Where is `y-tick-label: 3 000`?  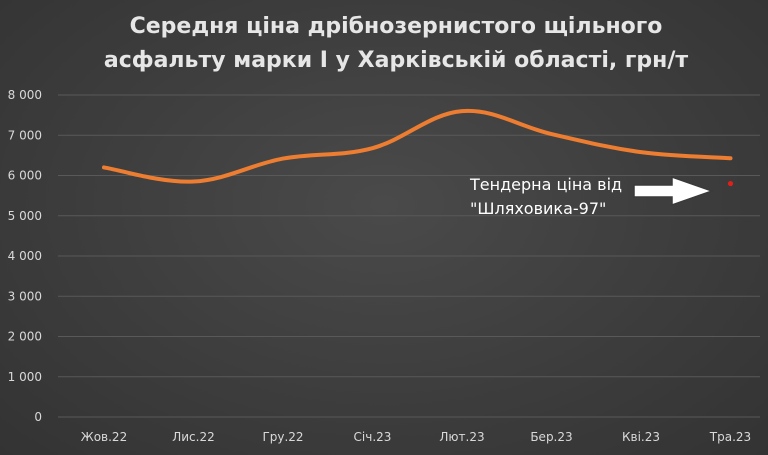 y-tick-label: 3 000 is located at coordinates (25, 296).